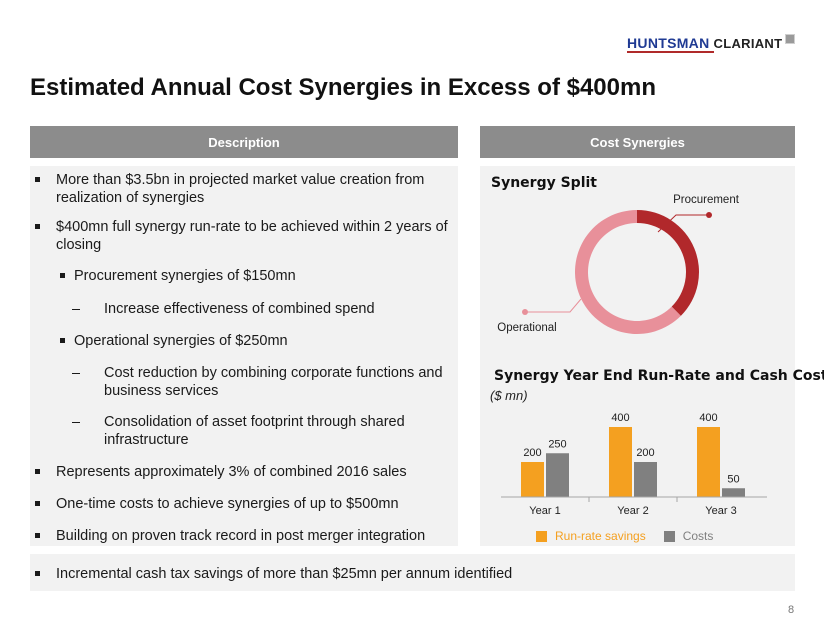 Image resolution: width=824 pixels, height=637 pixels. I want to click on data-label-costs-year-2: 200, so click(645, 453).